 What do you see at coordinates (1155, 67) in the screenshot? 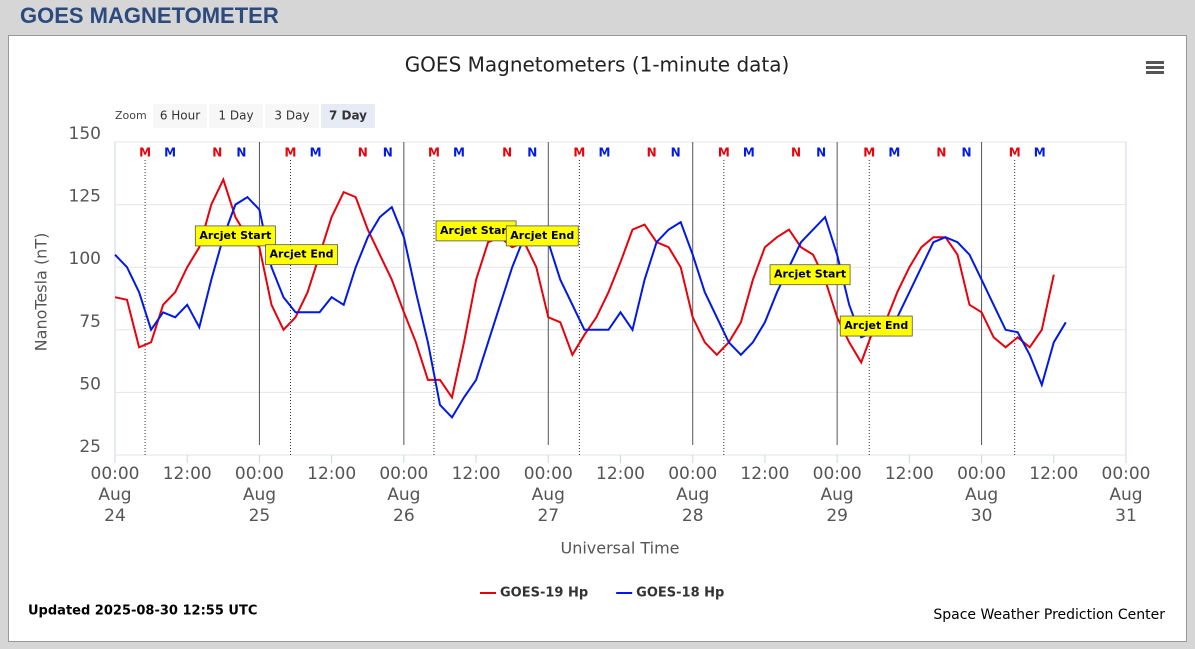
I see `menu-icon` at bounding box center [1155, 67].